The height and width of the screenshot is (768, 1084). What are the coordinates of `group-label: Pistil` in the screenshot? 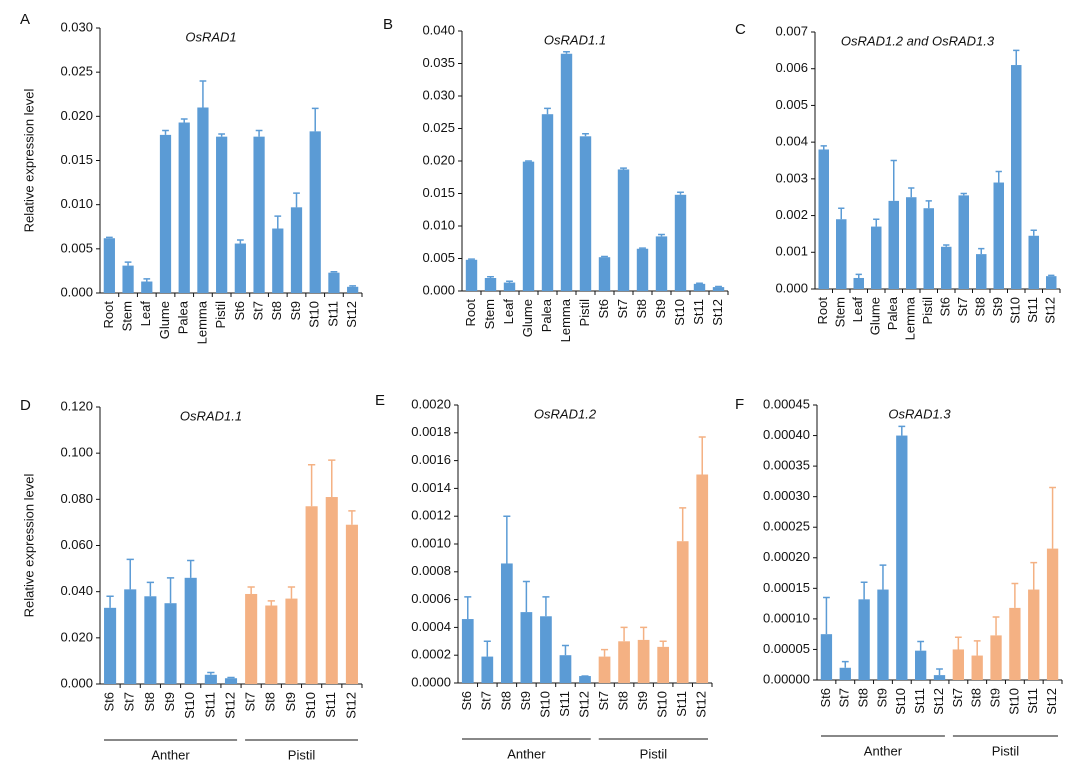 It's located at (302, 754).